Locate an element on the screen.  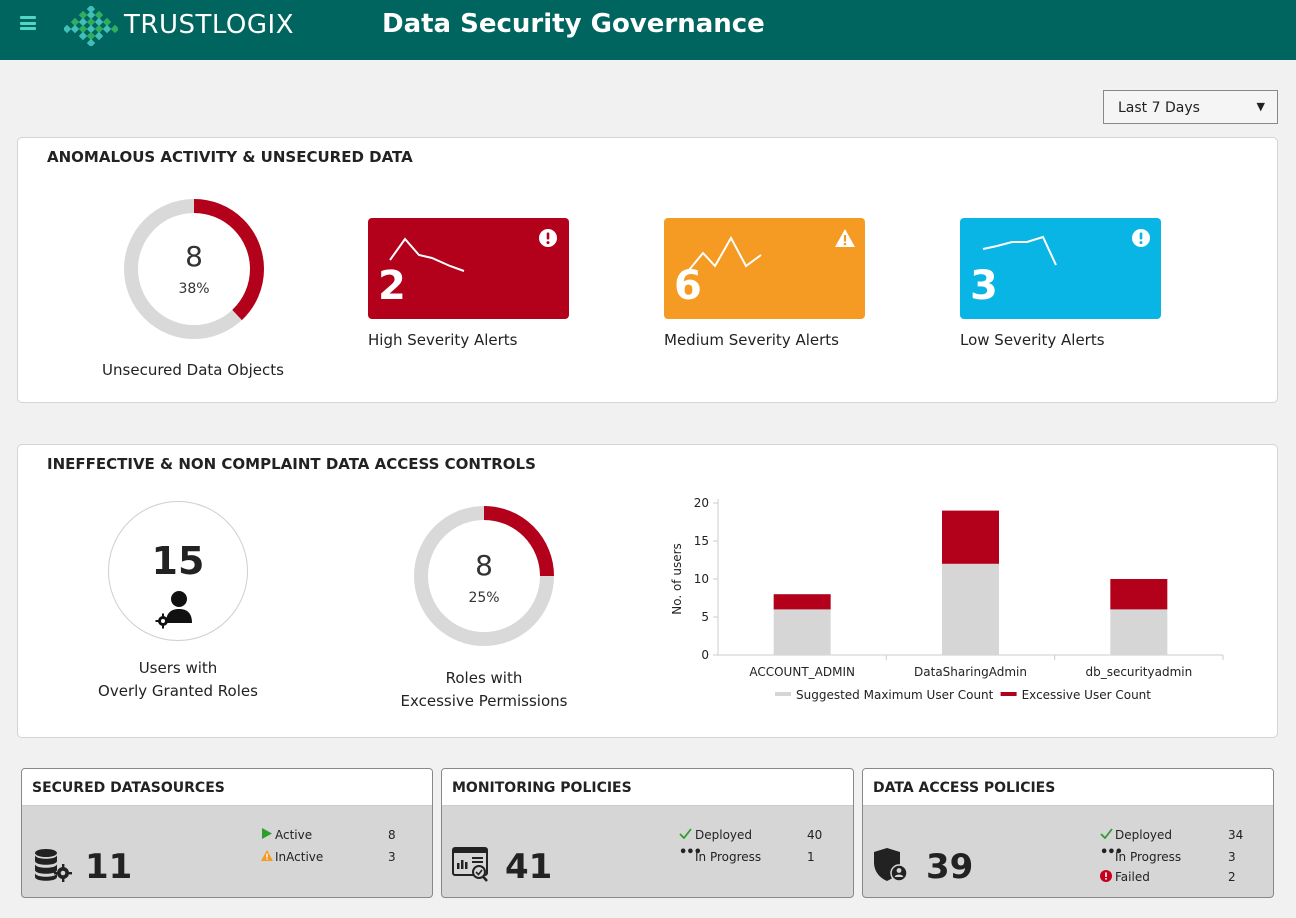
high-severity-count: 2 is located at coordinates (392, 286).